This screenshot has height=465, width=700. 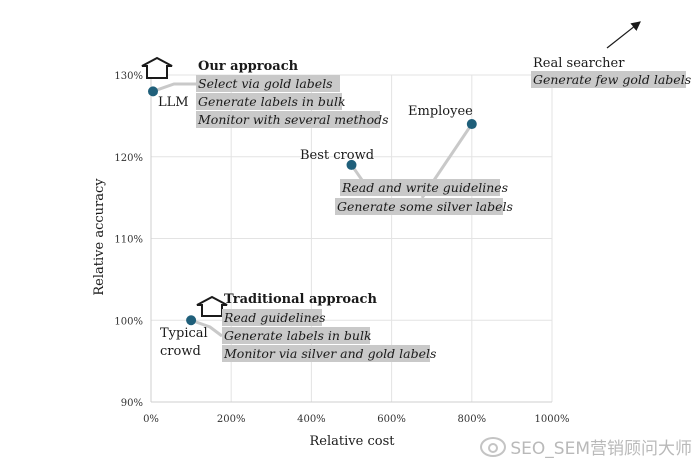 I want to click on y-tick-label: 110%, so click(x=128, y=240).